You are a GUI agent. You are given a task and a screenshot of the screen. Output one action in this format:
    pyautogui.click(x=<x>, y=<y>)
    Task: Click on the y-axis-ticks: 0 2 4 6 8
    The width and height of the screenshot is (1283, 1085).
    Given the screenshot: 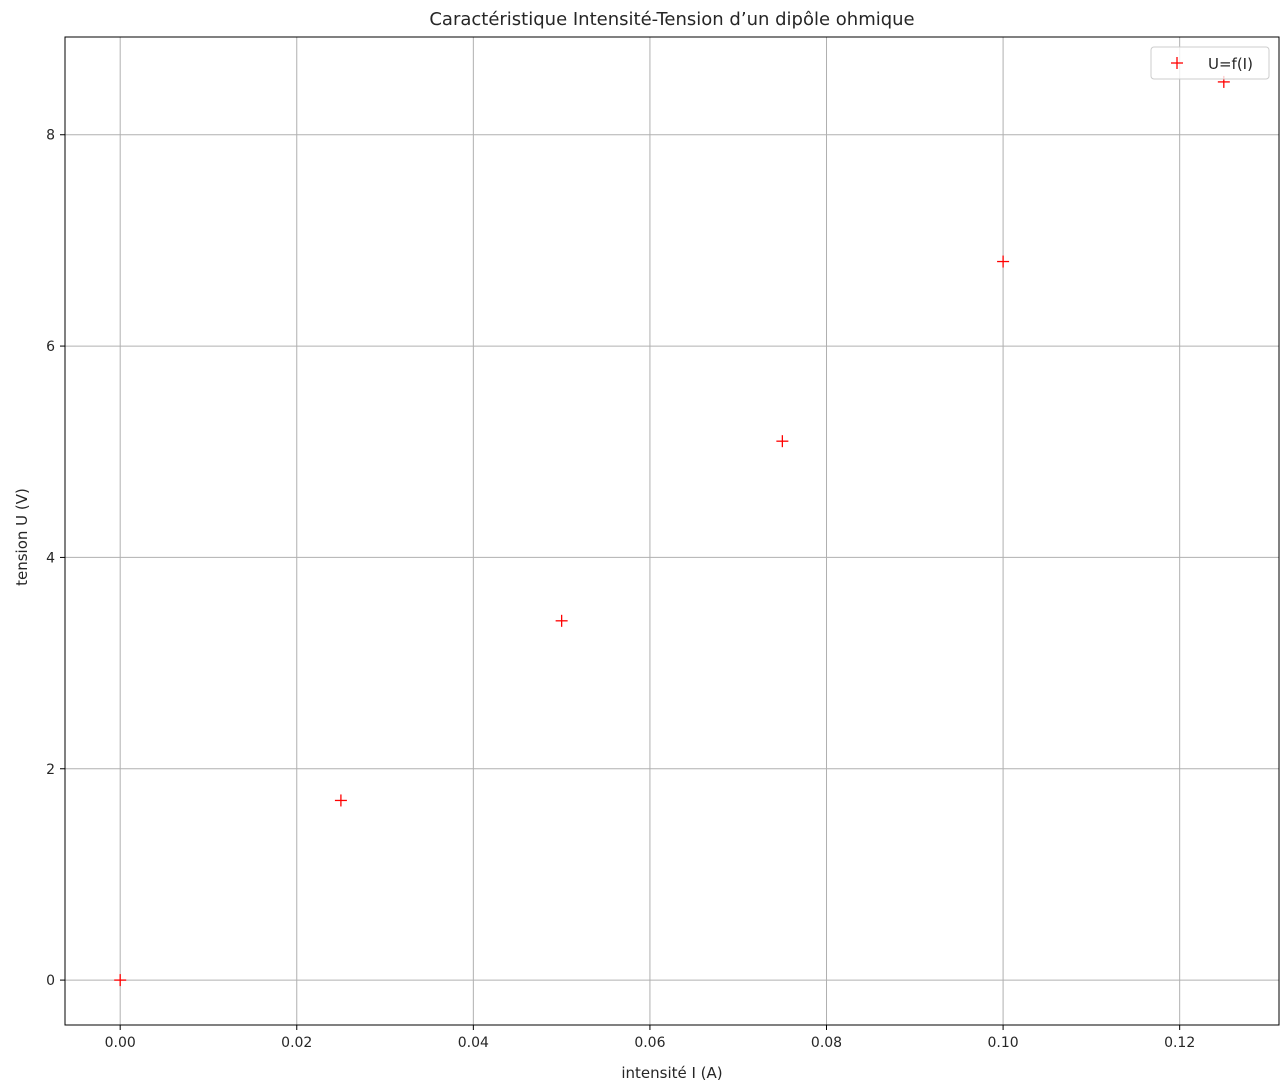 What is the action you would take?
    pyautogui.click(x=55, y=558)
    